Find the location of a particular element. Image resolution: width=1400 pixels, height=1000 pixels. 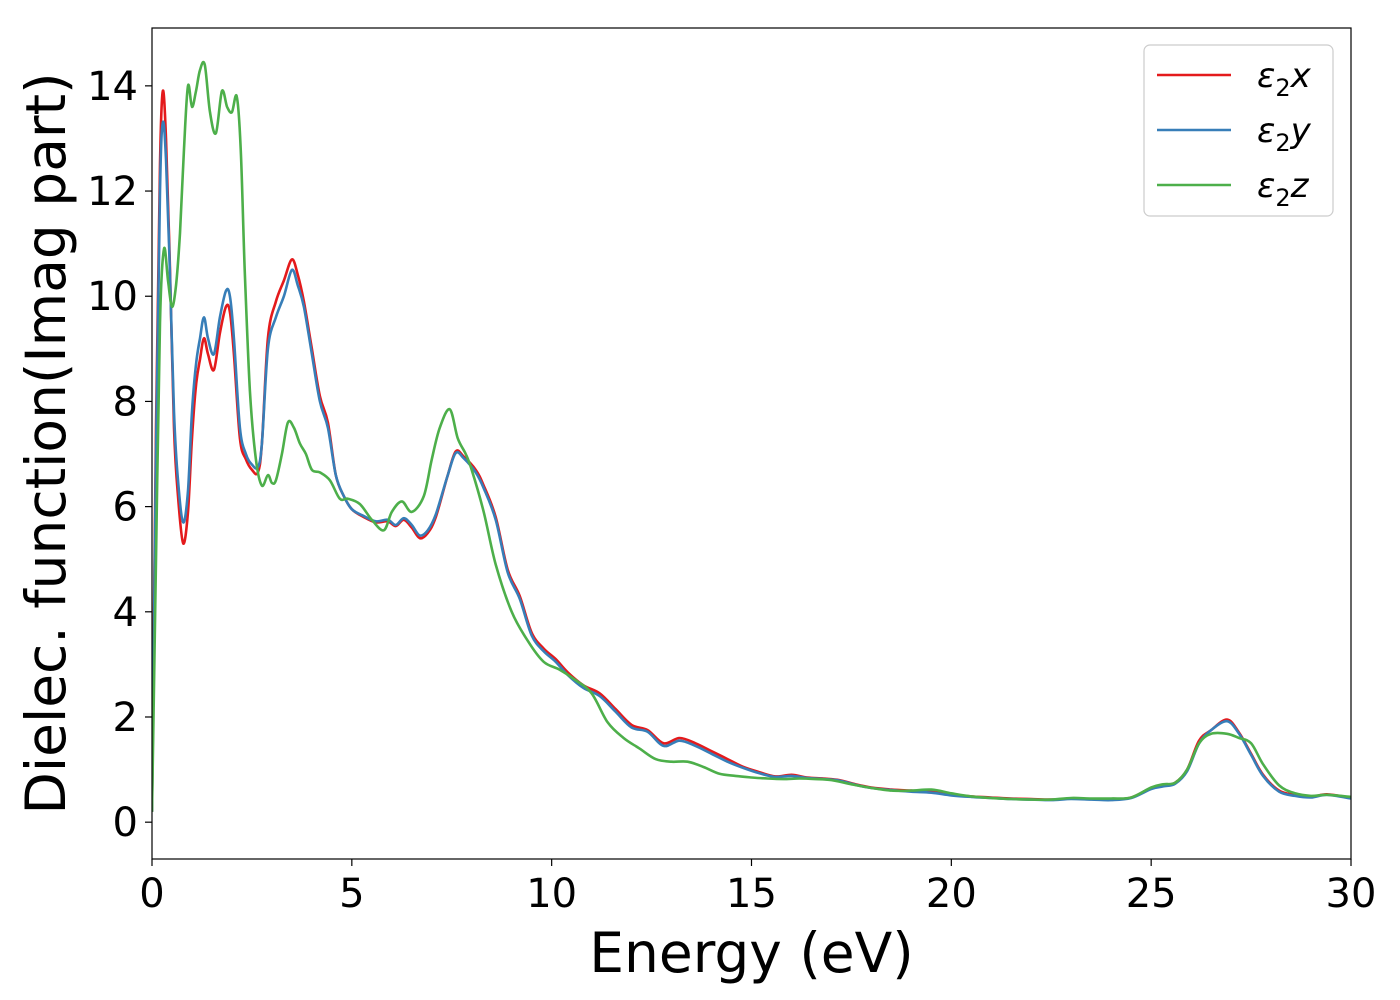

y-axis-ticks: 0 2 4 6 8 10 12 14 is located at coordinates (119, 455).